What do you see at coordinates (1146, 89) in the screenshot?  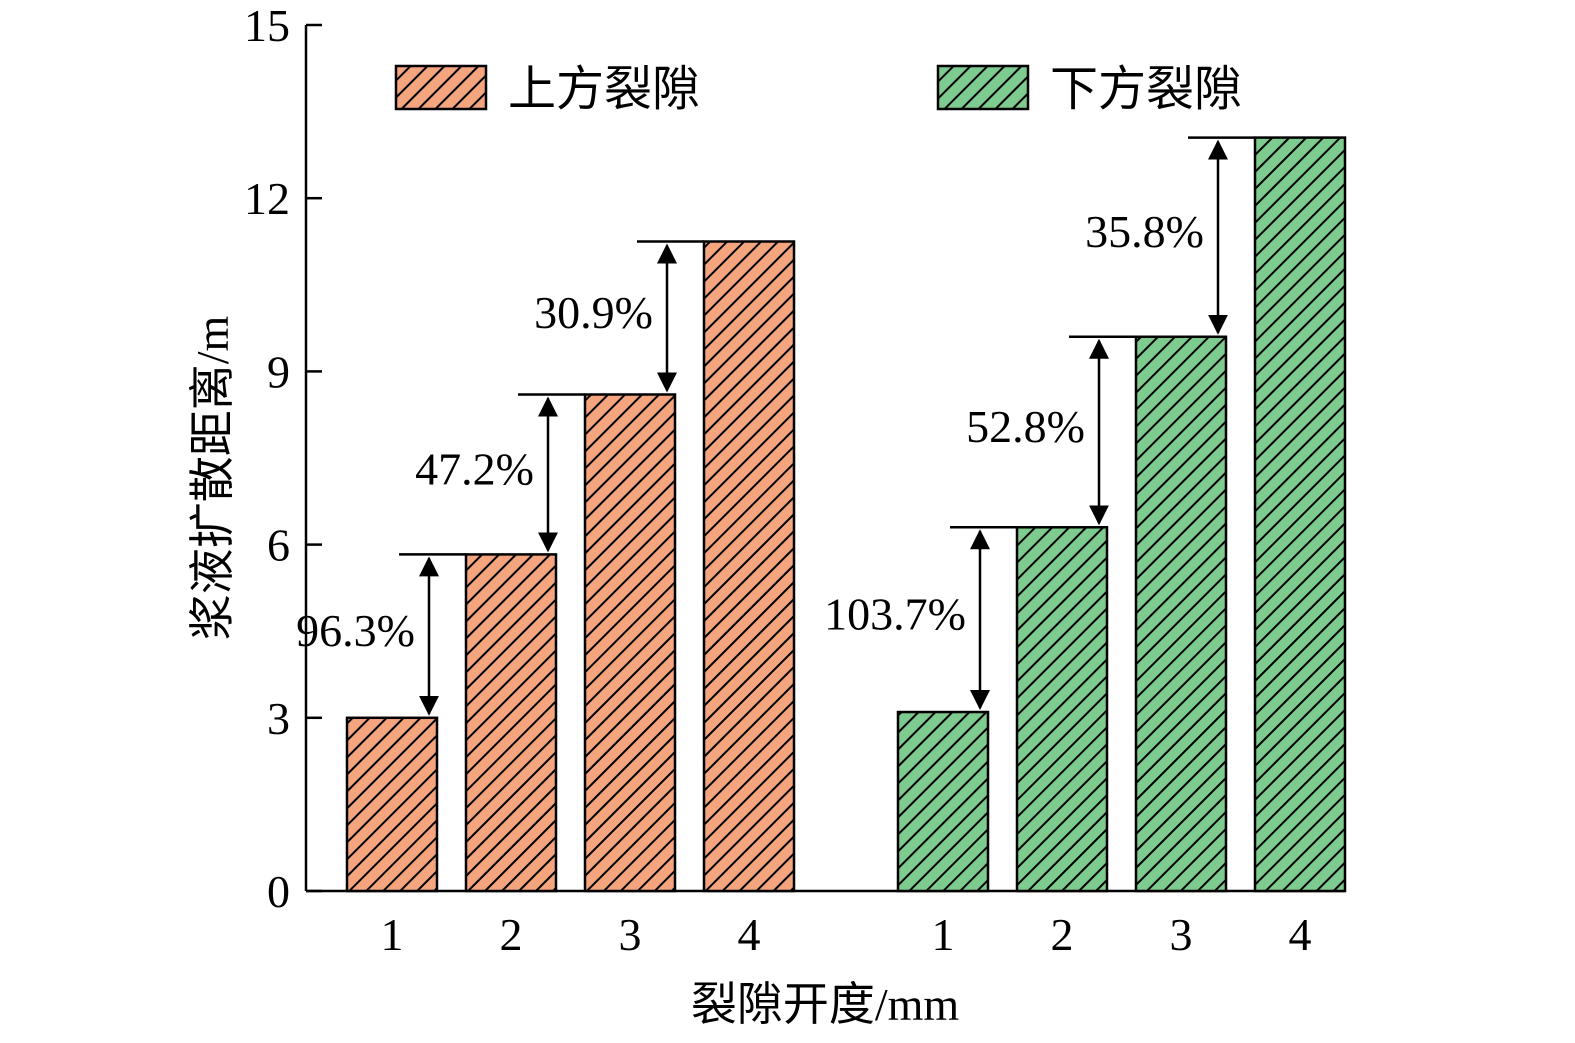 I see `legend-label-lower: 下方裂隙` at bounding box center [1146, 89].